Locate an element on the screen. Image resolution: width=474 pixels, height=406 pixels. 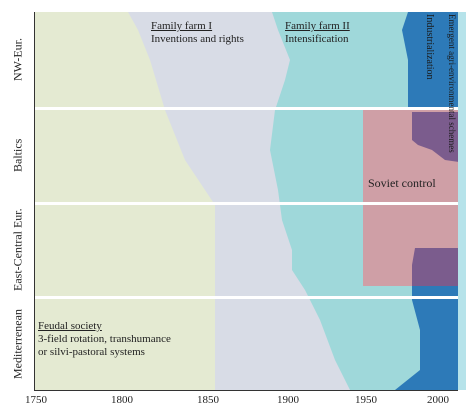
region-label-mediterranean: Mediterrenean is located at coordinates (17, 344).